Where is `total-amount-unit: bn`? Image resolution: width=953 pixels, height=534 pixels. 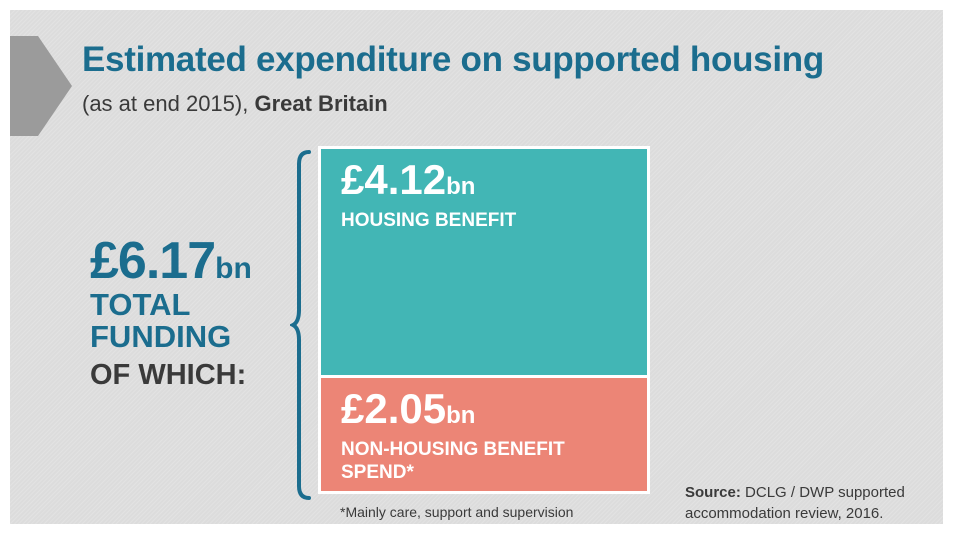 total-amount-unit: bn is located at coordinates (233, 268).